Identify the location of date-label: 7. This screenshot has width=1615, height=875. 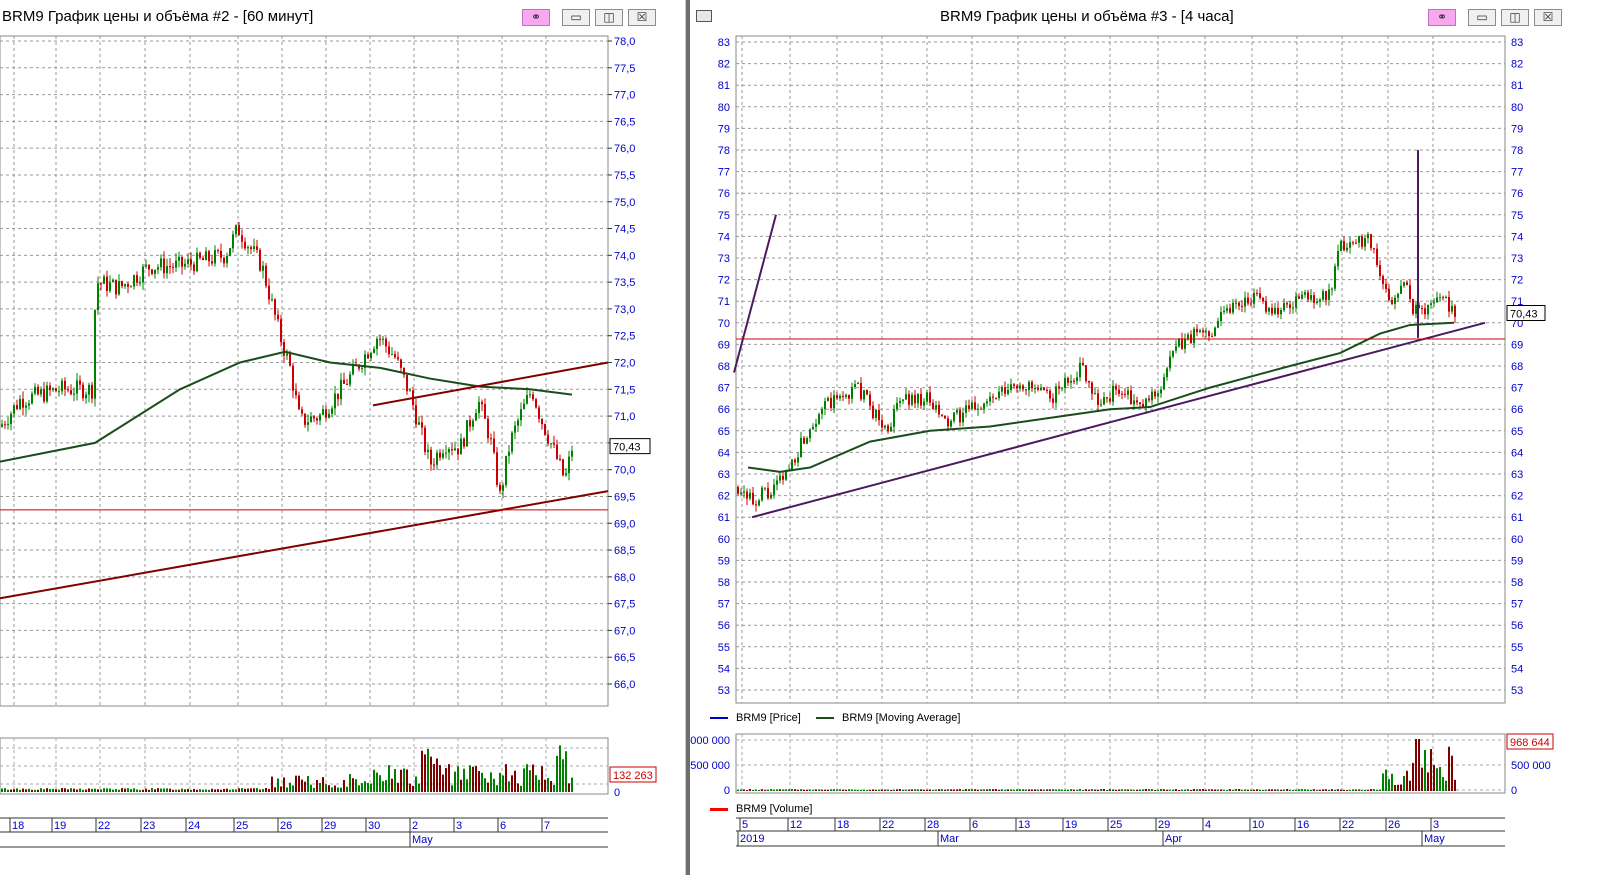
(547, 826).